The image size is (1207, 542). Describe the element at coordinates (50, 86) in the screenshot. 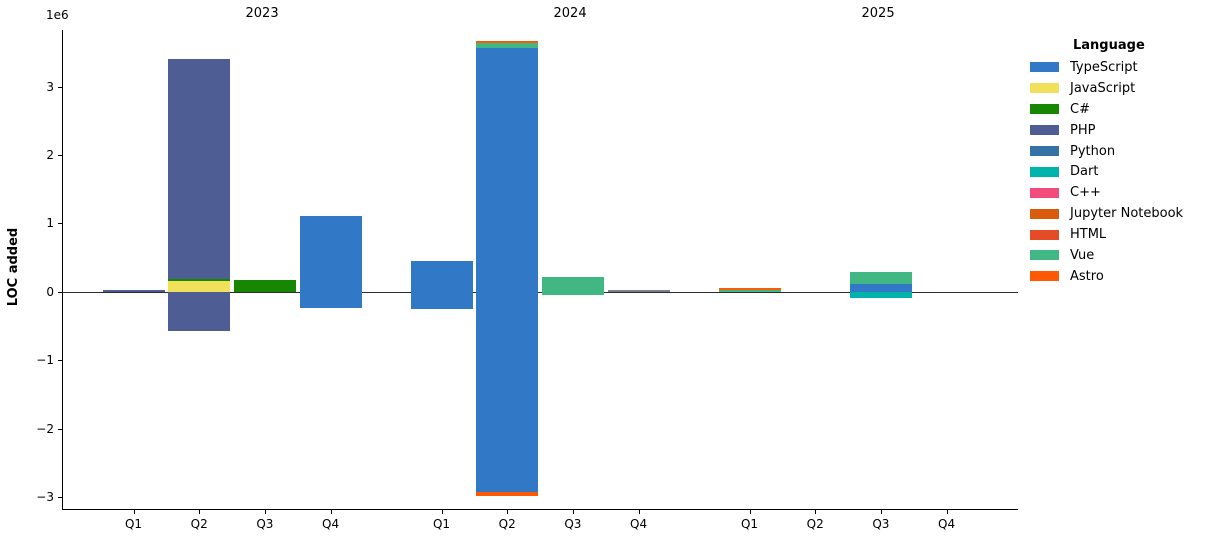

I see `y-tick-label: 3` at that location.